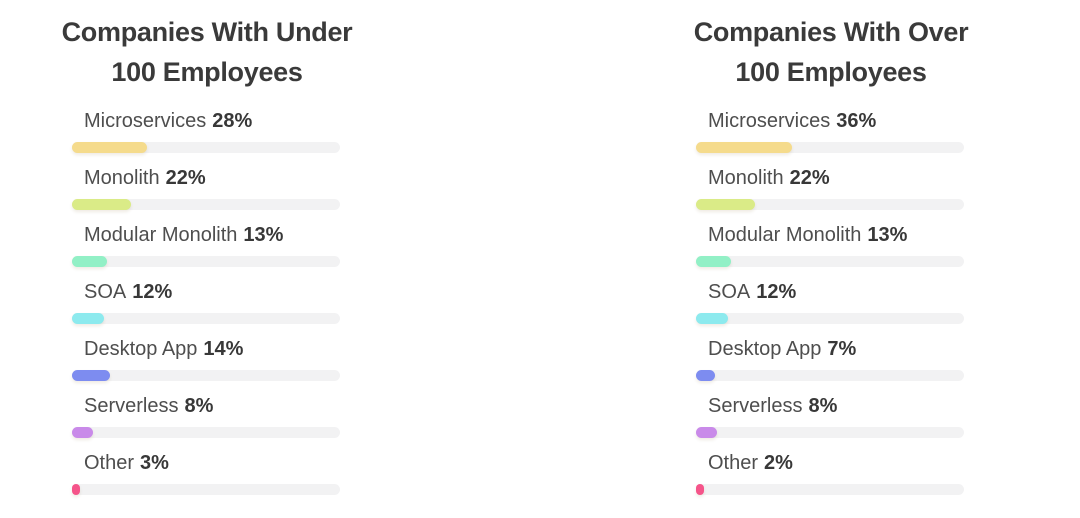 The height and width of the screenshot is (518, 1080). What do you see at coordinates (831, 32) in the screenshot?
I see `panel-title-line1: Companies With Over` at bounding box center [831, 32].